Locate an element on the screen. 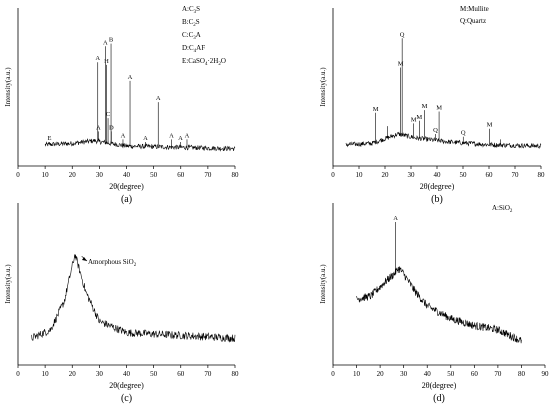 This screenshot has height=406, width=550. y-axis-label-d: Intensity(a.u.) is located at coordinates (323, 284).